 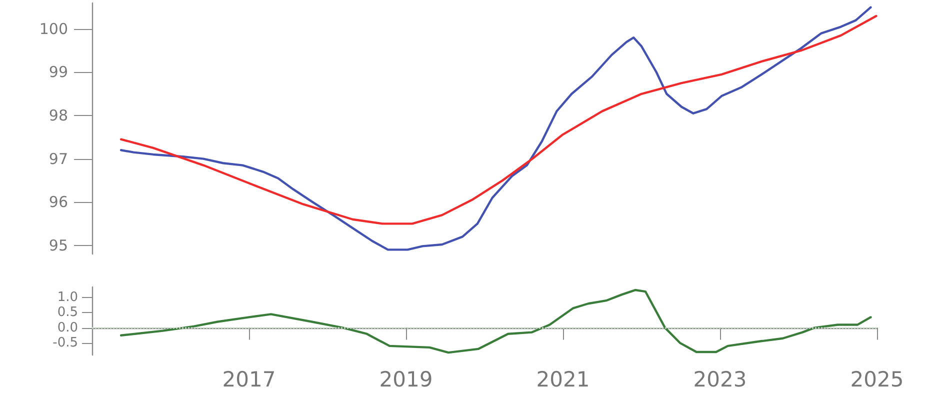 I want to click on x-tick-label: 2025, so click(x=877, y=380).